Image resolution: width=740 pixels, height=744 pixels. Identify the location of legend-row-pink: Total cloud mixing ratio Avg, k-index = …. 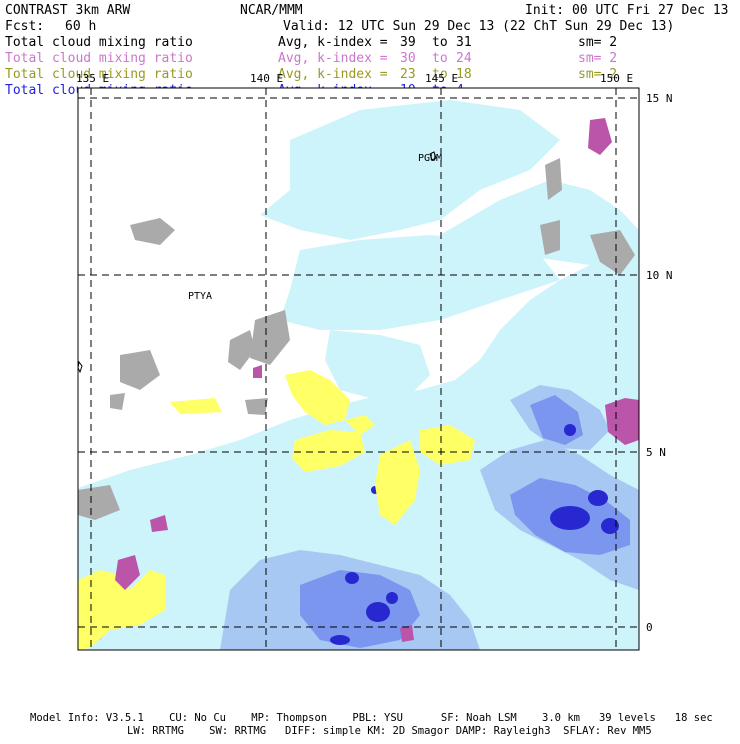
(311, 58).